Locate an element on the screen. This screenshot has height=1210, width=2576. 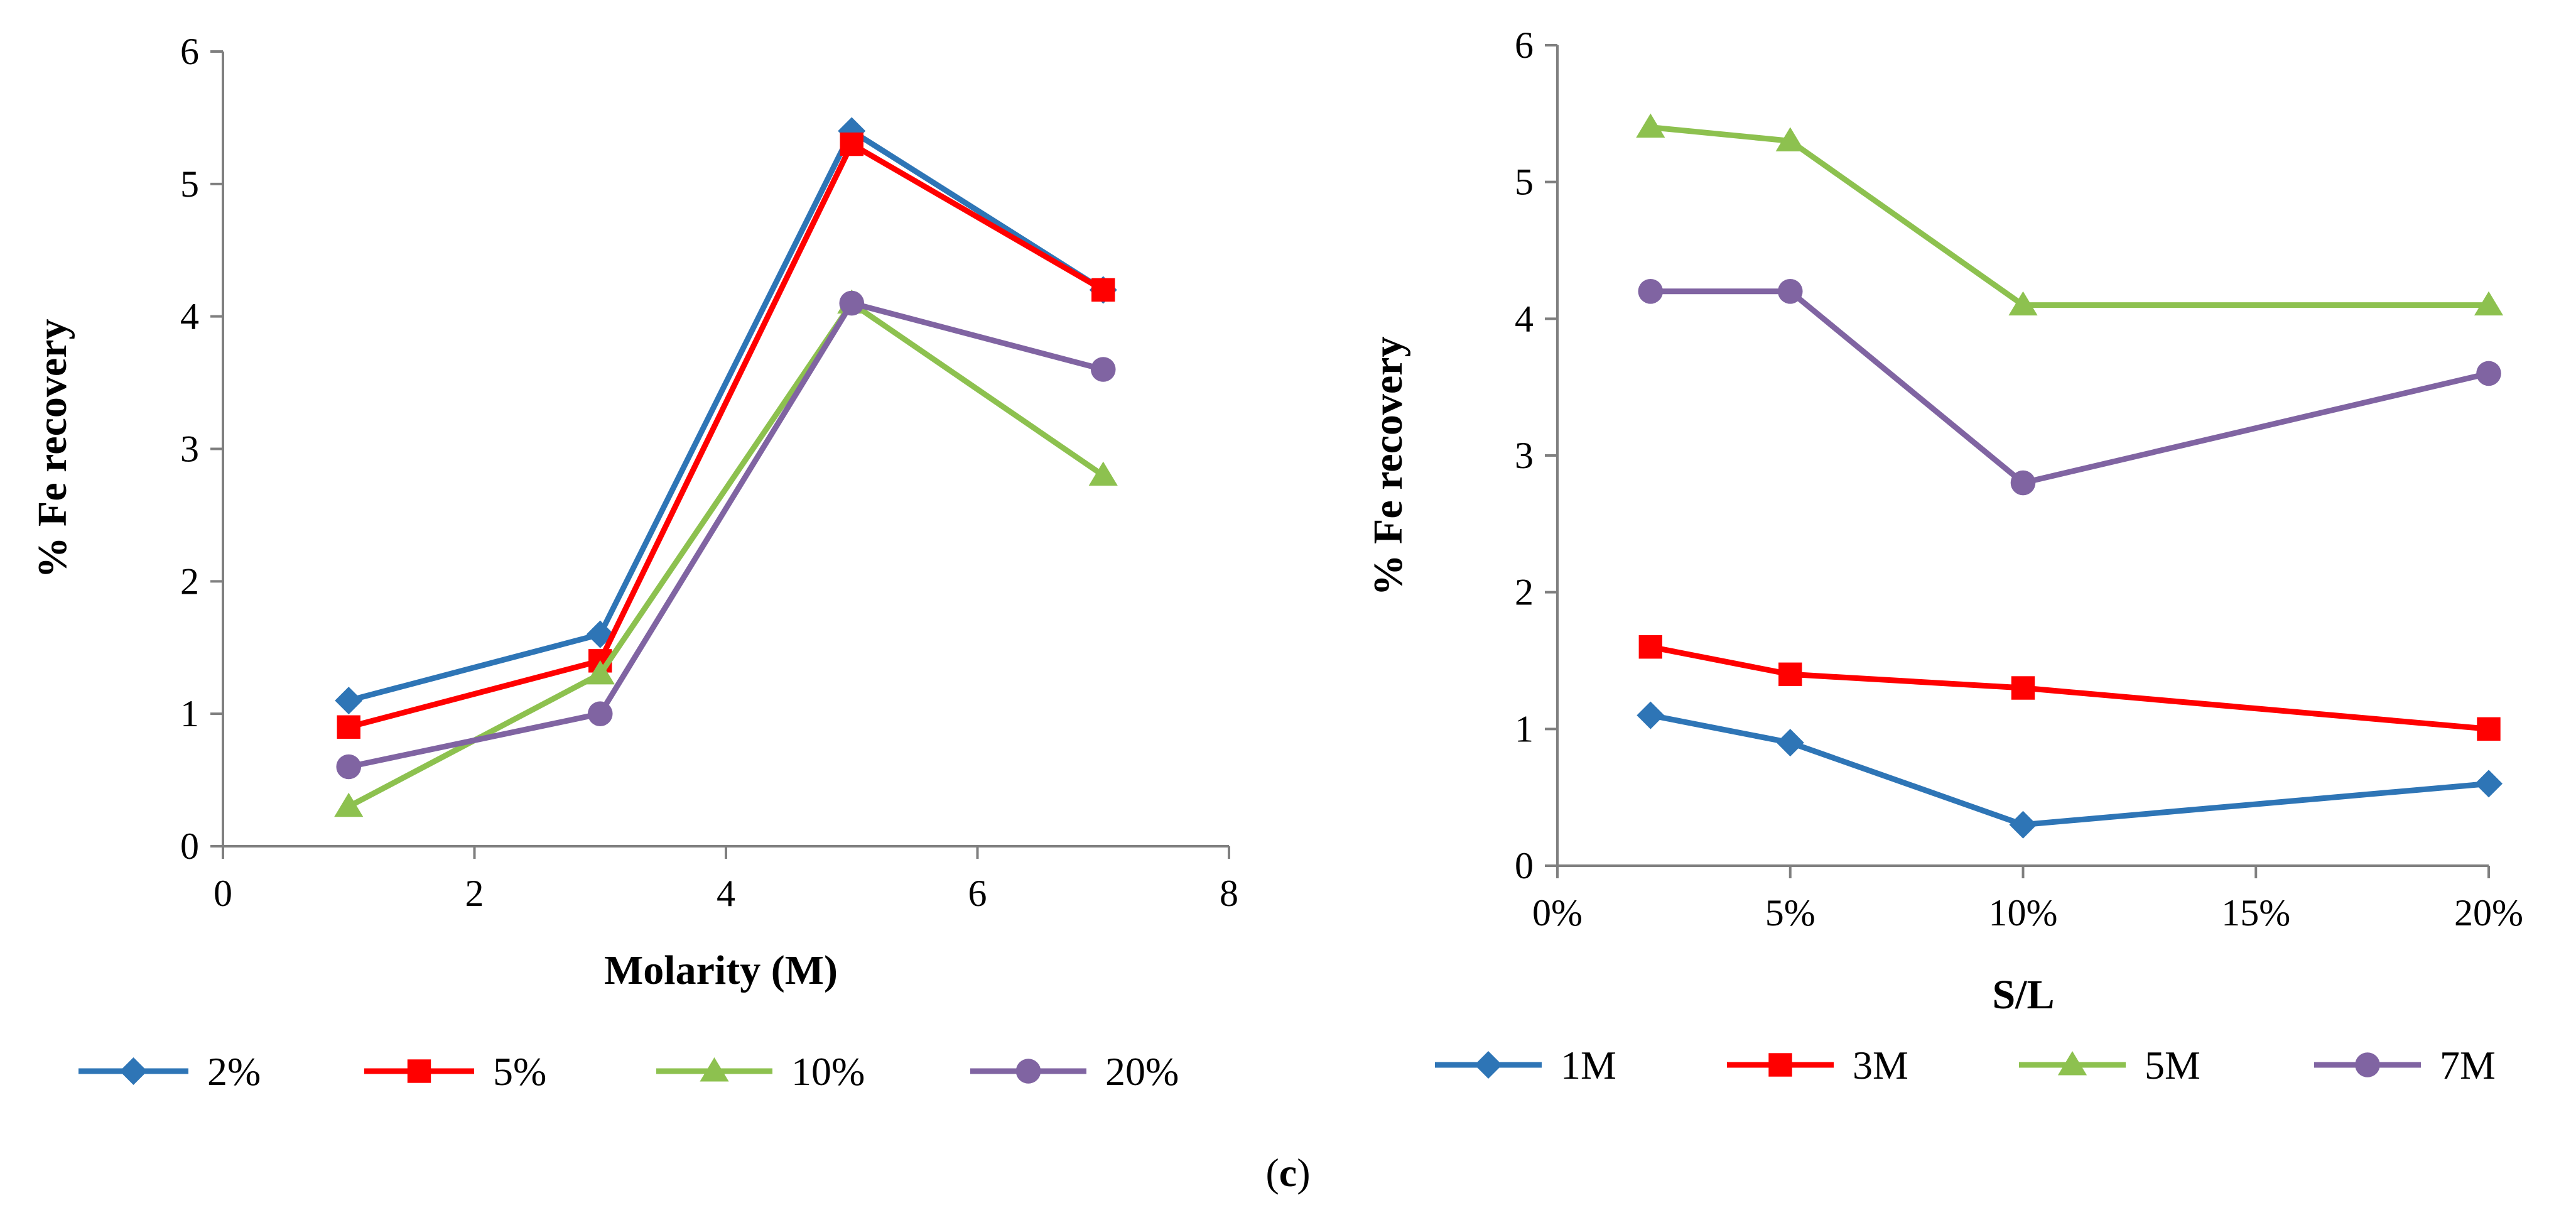
left-y-tick-label: 3 is located at coordinates (190, 449).